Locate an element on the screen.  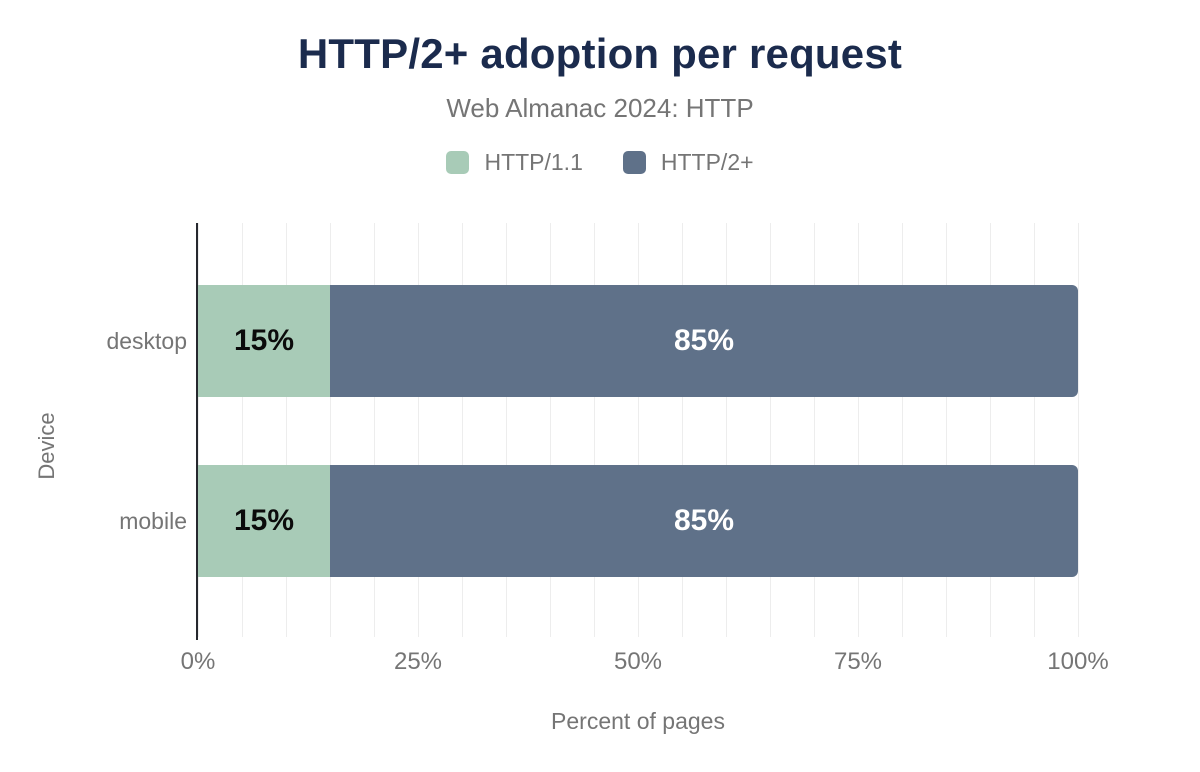
bar-row-desktop: 15% 85% is located at coordinates (638, 341).